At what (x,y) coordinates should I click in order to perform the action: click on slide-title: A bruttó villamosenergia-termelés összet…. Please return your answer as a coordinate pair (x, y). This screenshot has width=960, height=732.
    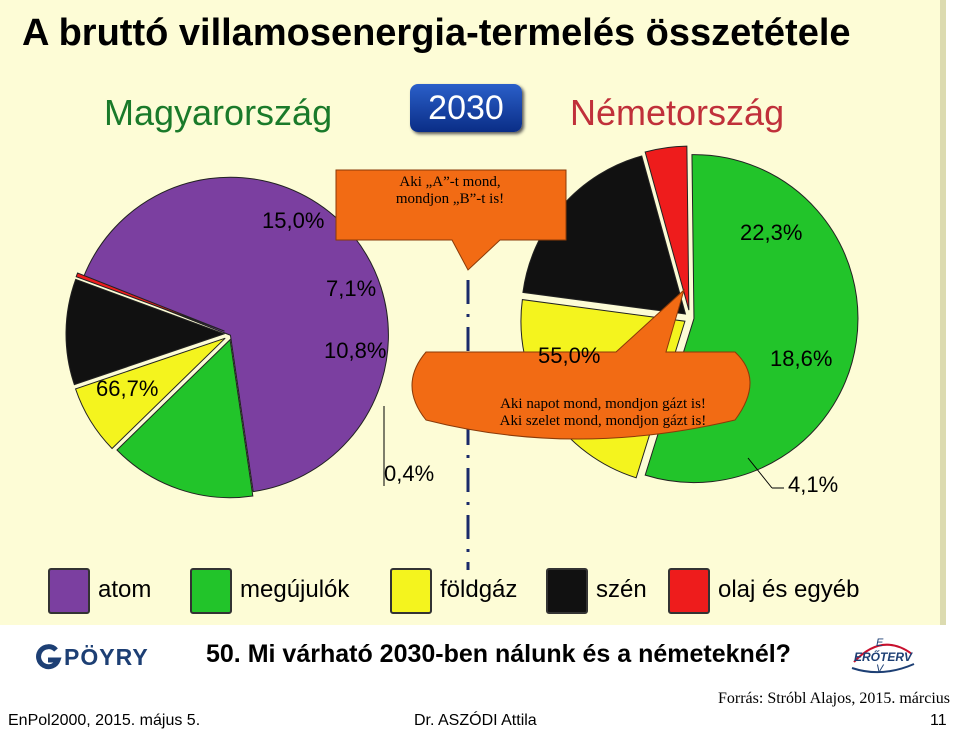
    Looking at the image, I should click on (436, 33).